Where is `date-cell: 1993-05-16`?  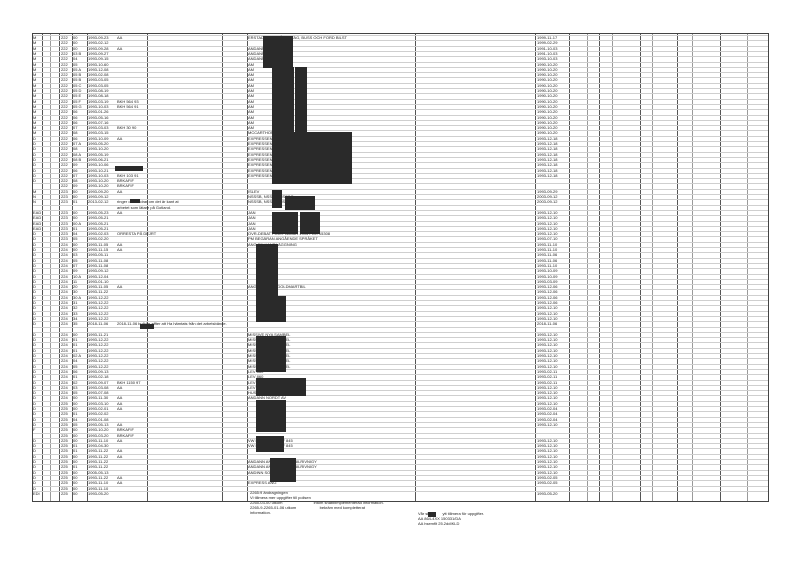
date-cell: 1993-05-16 is located at coordinates (98, 117).